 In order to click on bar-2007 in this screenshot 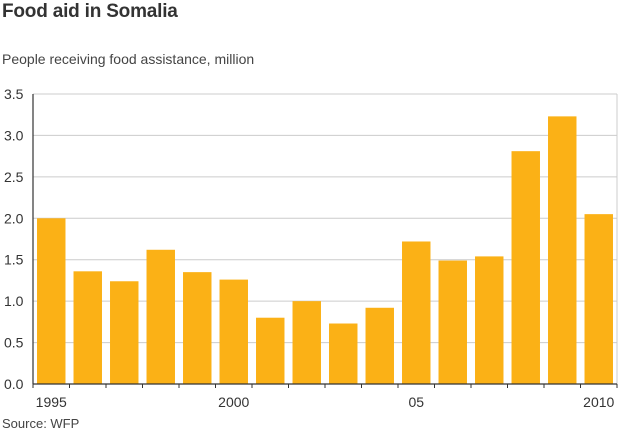, I will do `click(489, 320)`.